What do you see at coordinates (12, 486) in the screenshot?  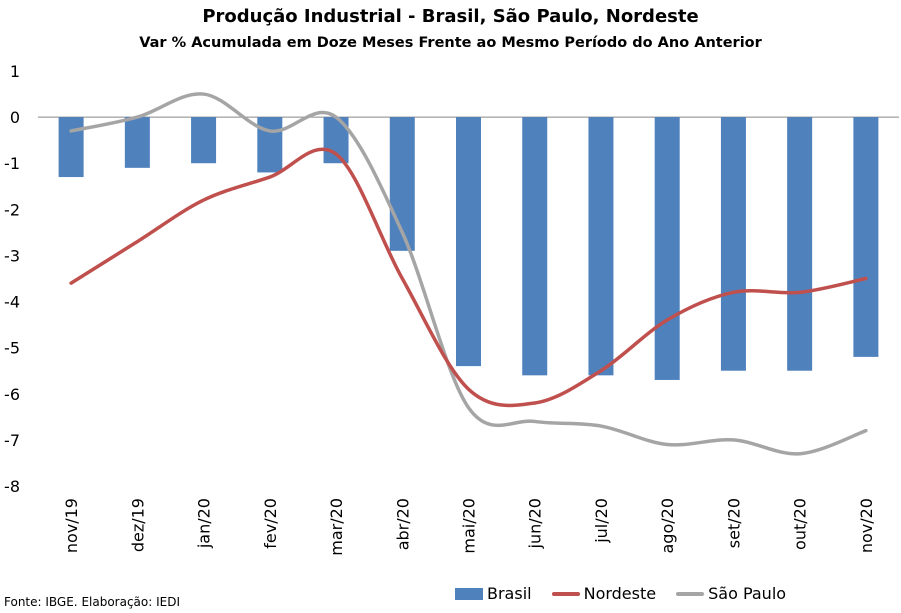 I see `y-tick-label: -8` at bounding box center [12, 486].